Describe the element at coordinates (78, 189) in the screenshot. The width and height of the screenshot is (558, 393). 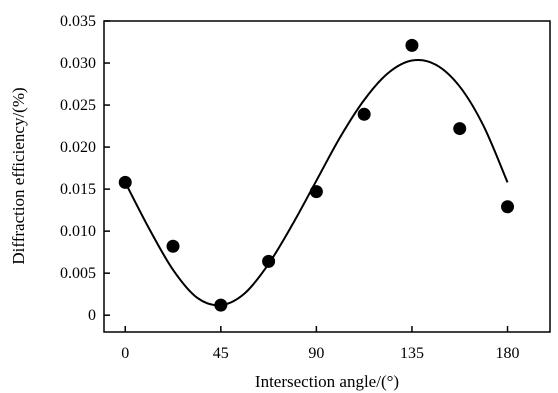
I see `y-tick-label: 0.015` at that location.